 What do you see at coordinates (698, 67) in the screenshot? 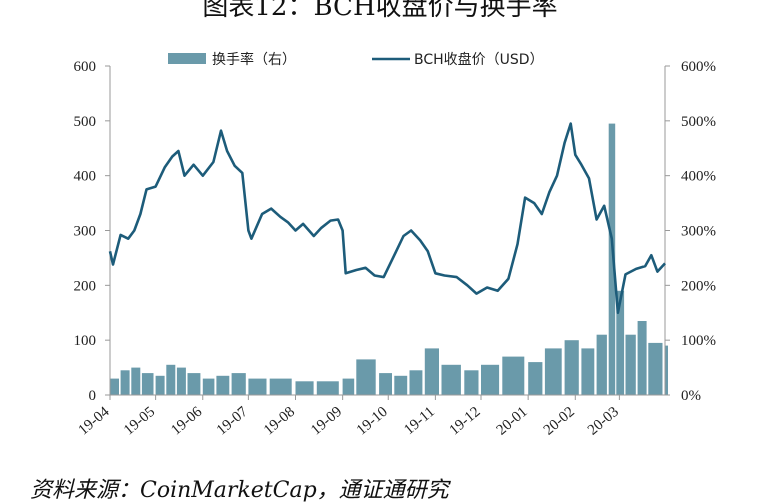
I see `right-tick-label: 600%` at bounding box center [698, 67].